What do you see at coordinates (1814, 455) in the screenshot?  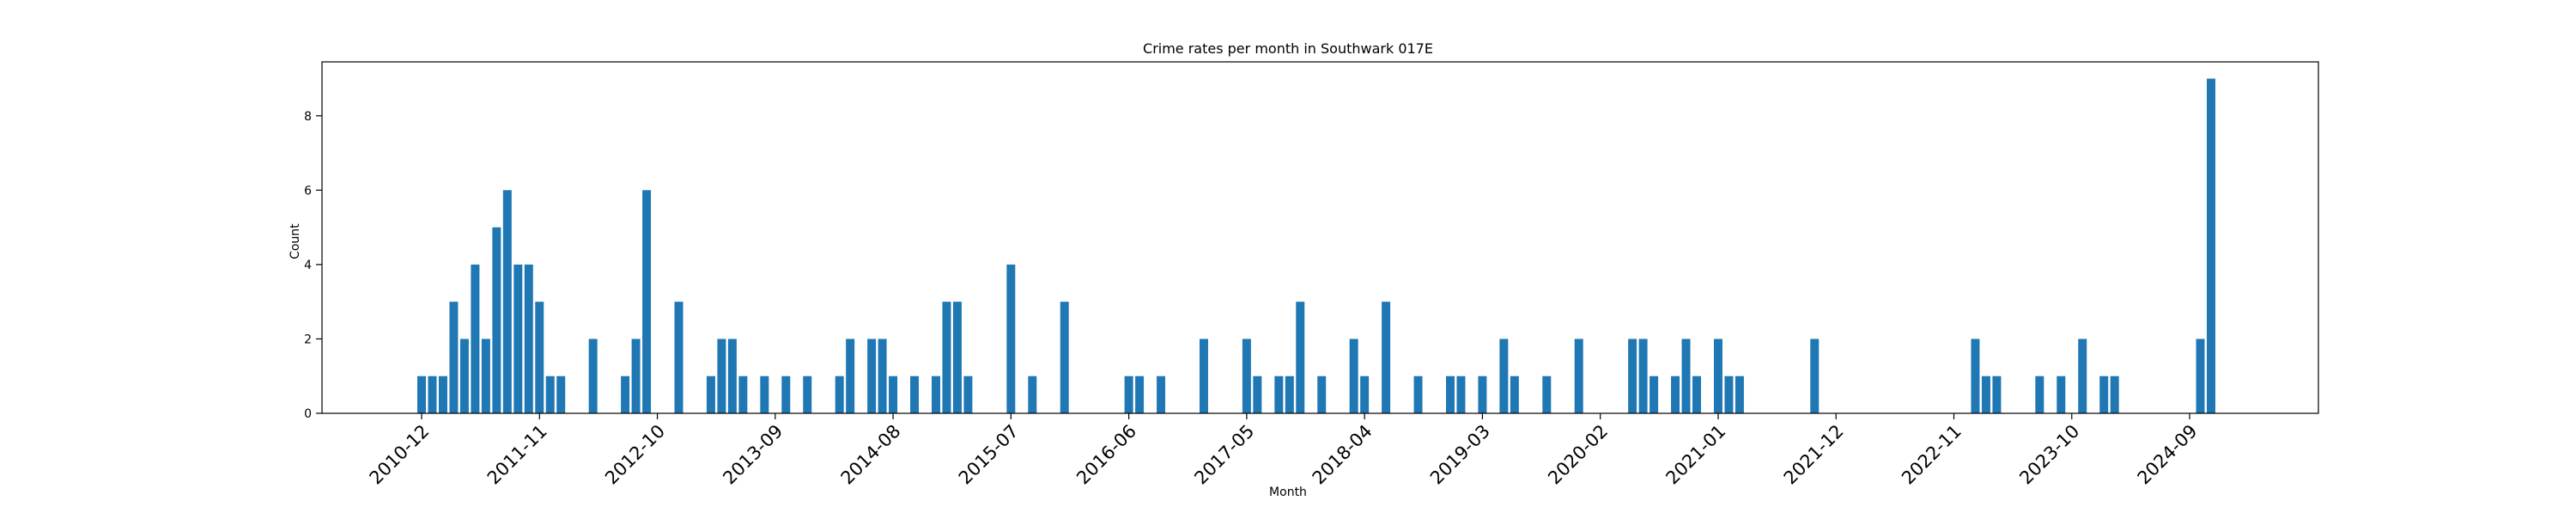 I see `x-tick-label-2021-12: 2021-12` at bounding box center [1814, 455].